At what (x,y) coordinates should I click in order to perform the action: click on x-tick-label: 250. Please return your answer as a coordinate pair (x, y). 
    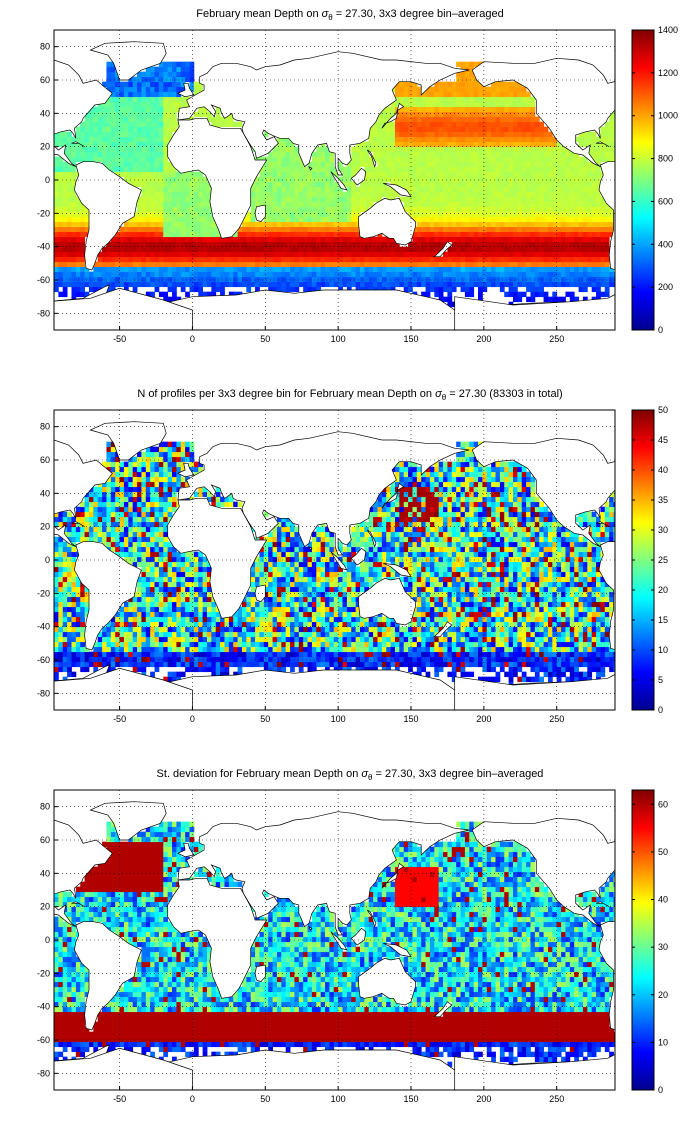
    Looking at the image, I should click on (556, 339).